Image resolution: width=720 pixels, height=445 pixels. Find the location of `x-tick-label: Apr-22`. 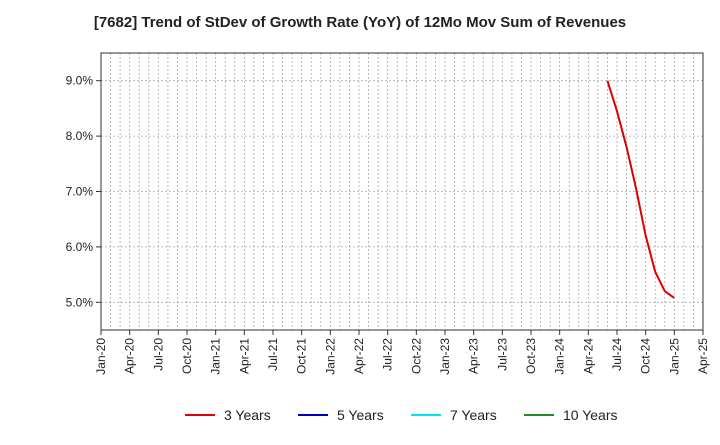

x-tick-label: Apr-22 is located at coordinates (359, 356).